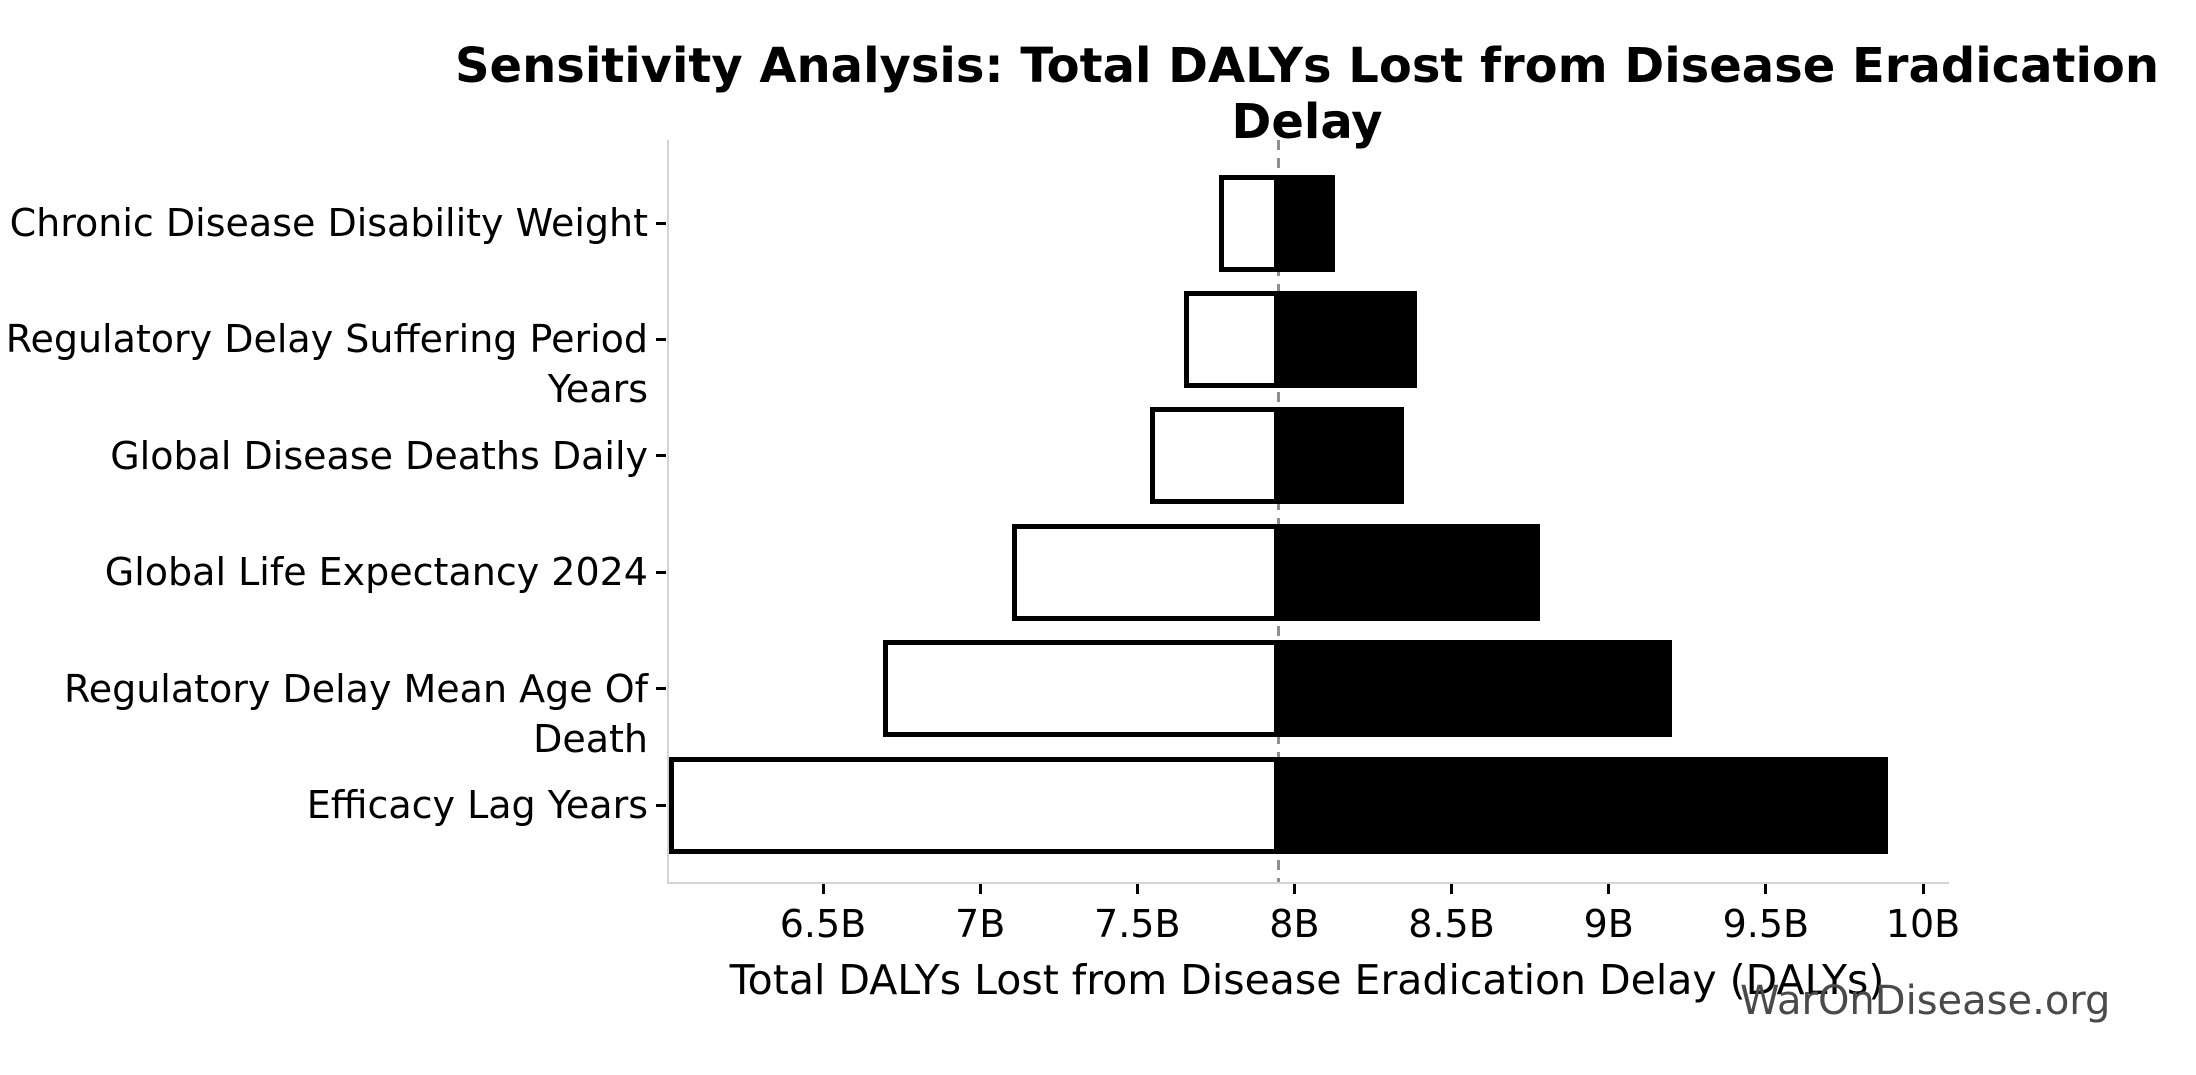 This screenshot has width=2196, height=1075. I want to click on y-axis-spine, so click(668, 512).